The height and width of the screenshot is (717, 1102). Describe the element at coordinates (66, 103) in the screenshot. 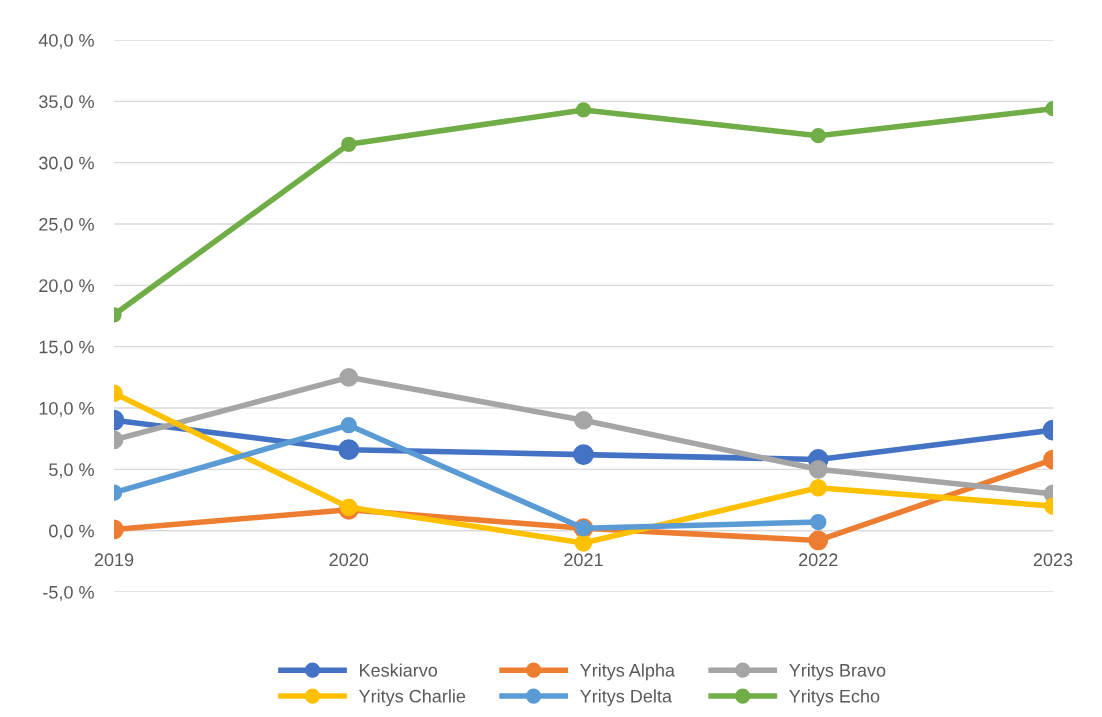

I see `y-tick-label: 35,0 %` at that location.